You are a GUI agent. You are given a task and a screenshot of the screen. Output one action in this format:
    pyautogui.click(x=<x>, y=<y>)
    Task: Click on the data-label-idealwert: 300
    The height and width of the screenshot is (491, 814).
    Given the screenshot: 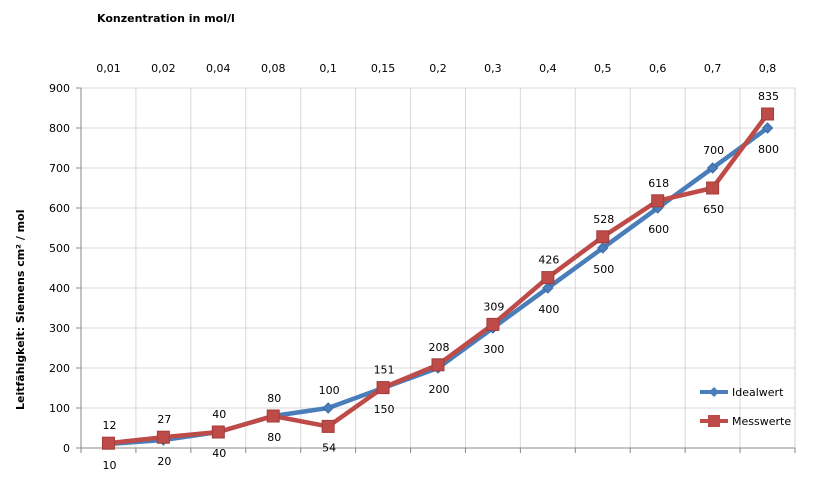 What is the action you would take?
    pyautogui.click(x=493, y=349)
    